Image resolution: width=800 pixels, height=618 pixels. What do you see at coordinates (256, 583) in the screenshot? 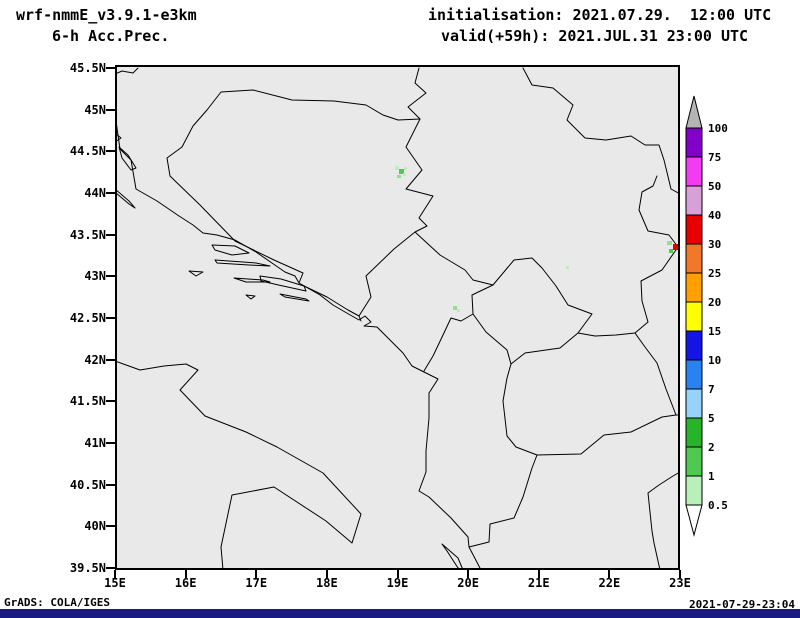
I see `lon-label: 17E` at bounding box center [256, 583].